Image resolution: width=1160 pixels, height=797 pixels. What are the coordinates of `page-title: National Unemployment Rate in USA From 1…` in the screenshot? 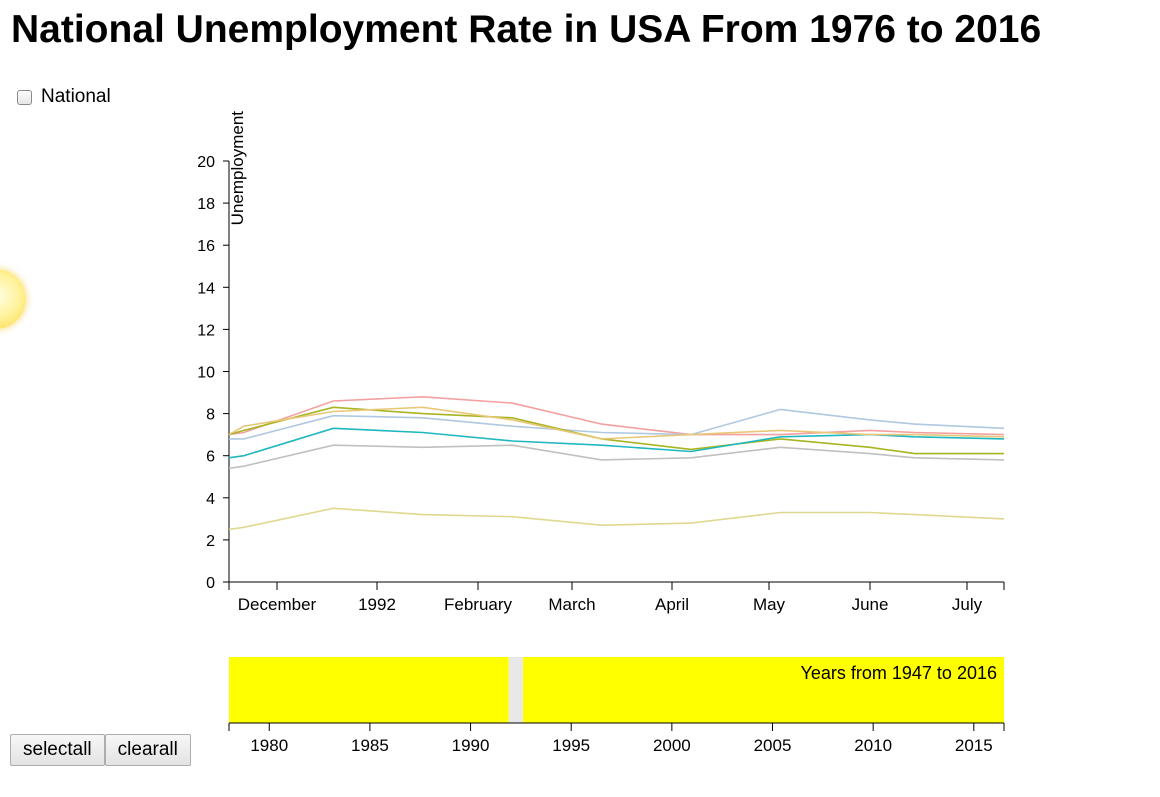 It's located at (526, 29).